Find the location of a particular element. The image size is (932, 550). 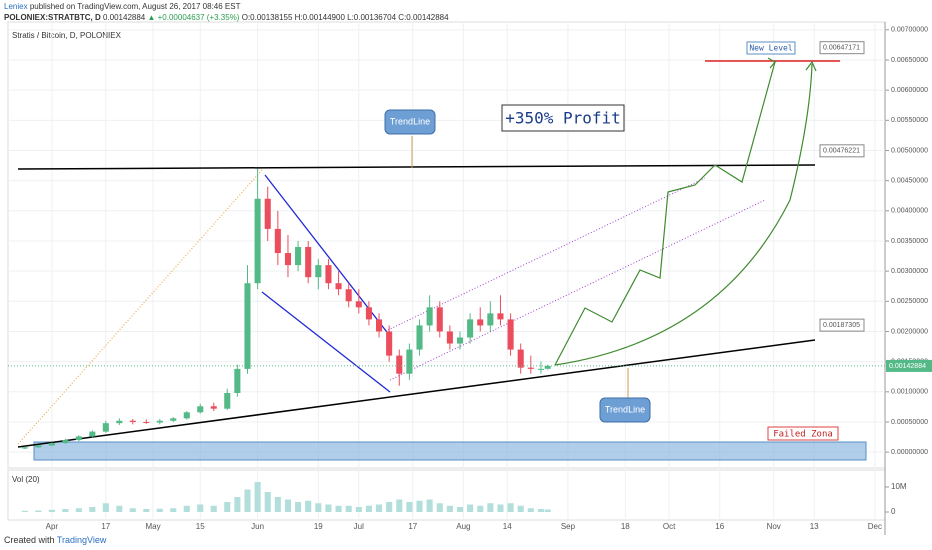

volume-tick-label: 10M is located at coordinates (899, 486).